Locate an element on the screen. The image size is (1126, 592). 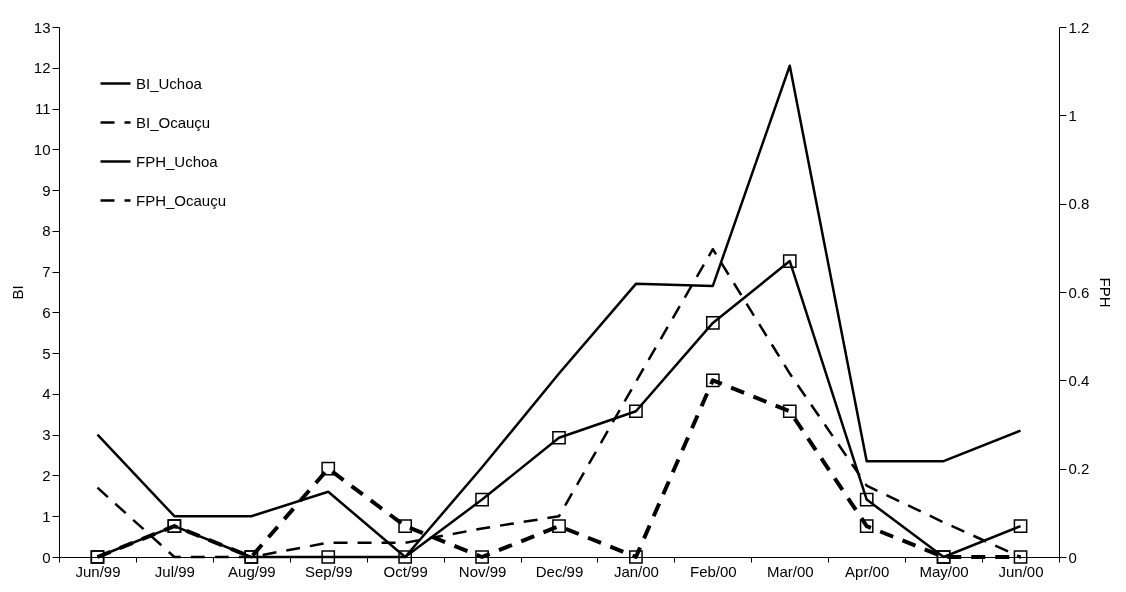
x-tick-label: Mar/00 is located at coordinates (790, 571).